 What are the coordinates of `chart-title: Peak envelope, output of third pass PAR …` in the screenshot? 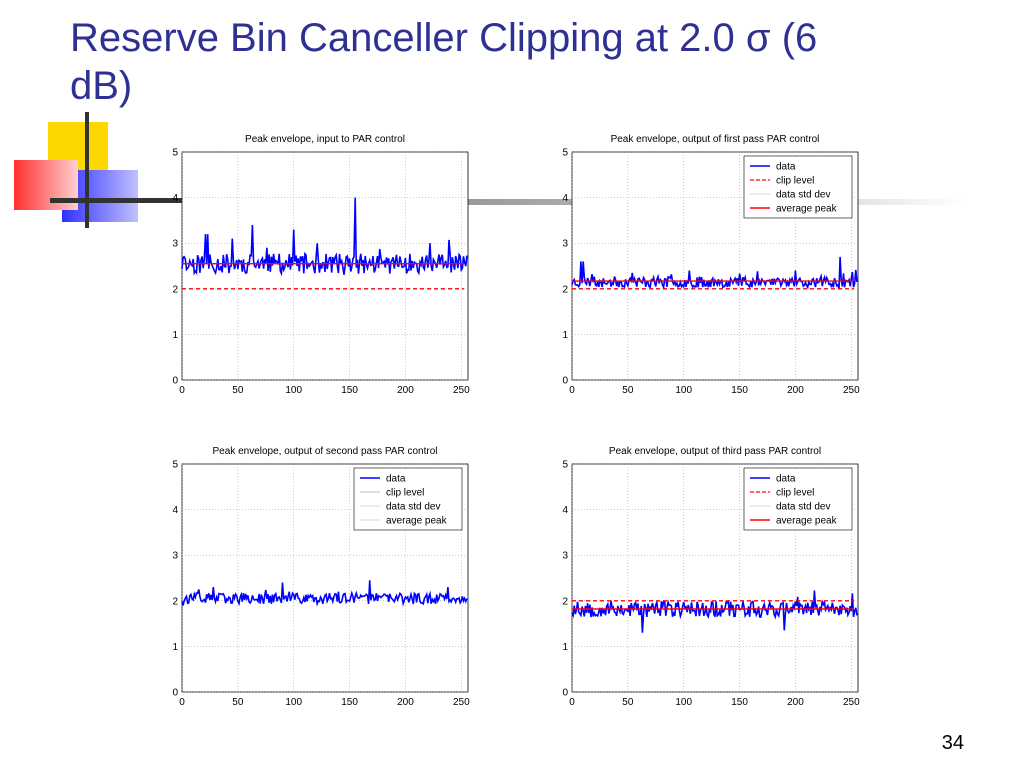 It's located at (715, 451).